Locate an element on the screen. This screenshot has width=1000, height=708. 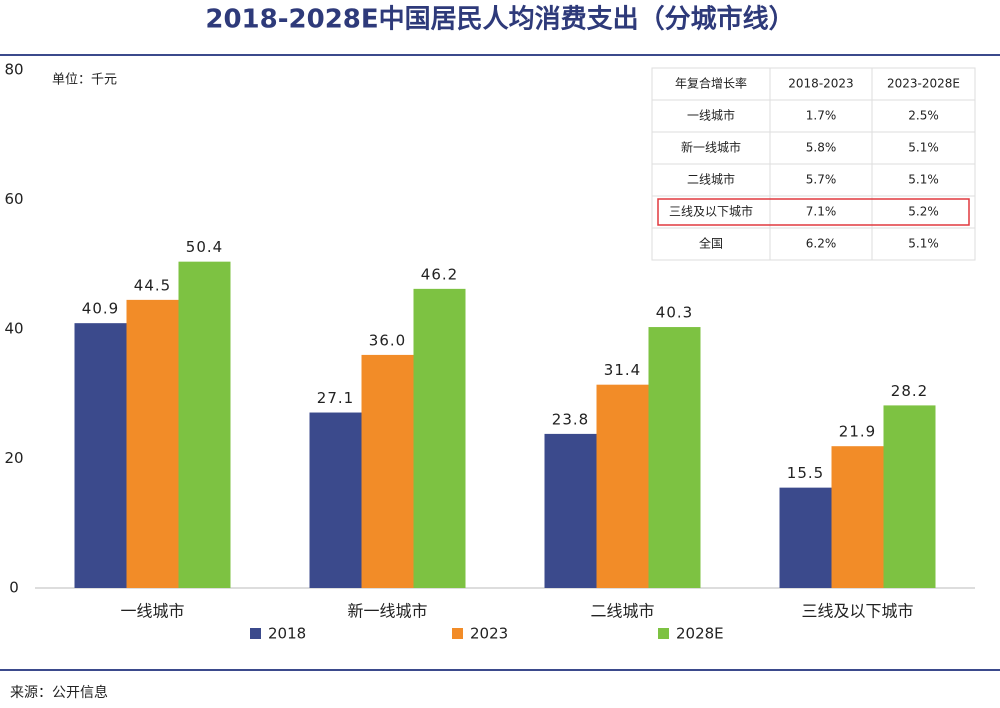
table-cell: 年复合增长率 is located at coordinates (711, 83).